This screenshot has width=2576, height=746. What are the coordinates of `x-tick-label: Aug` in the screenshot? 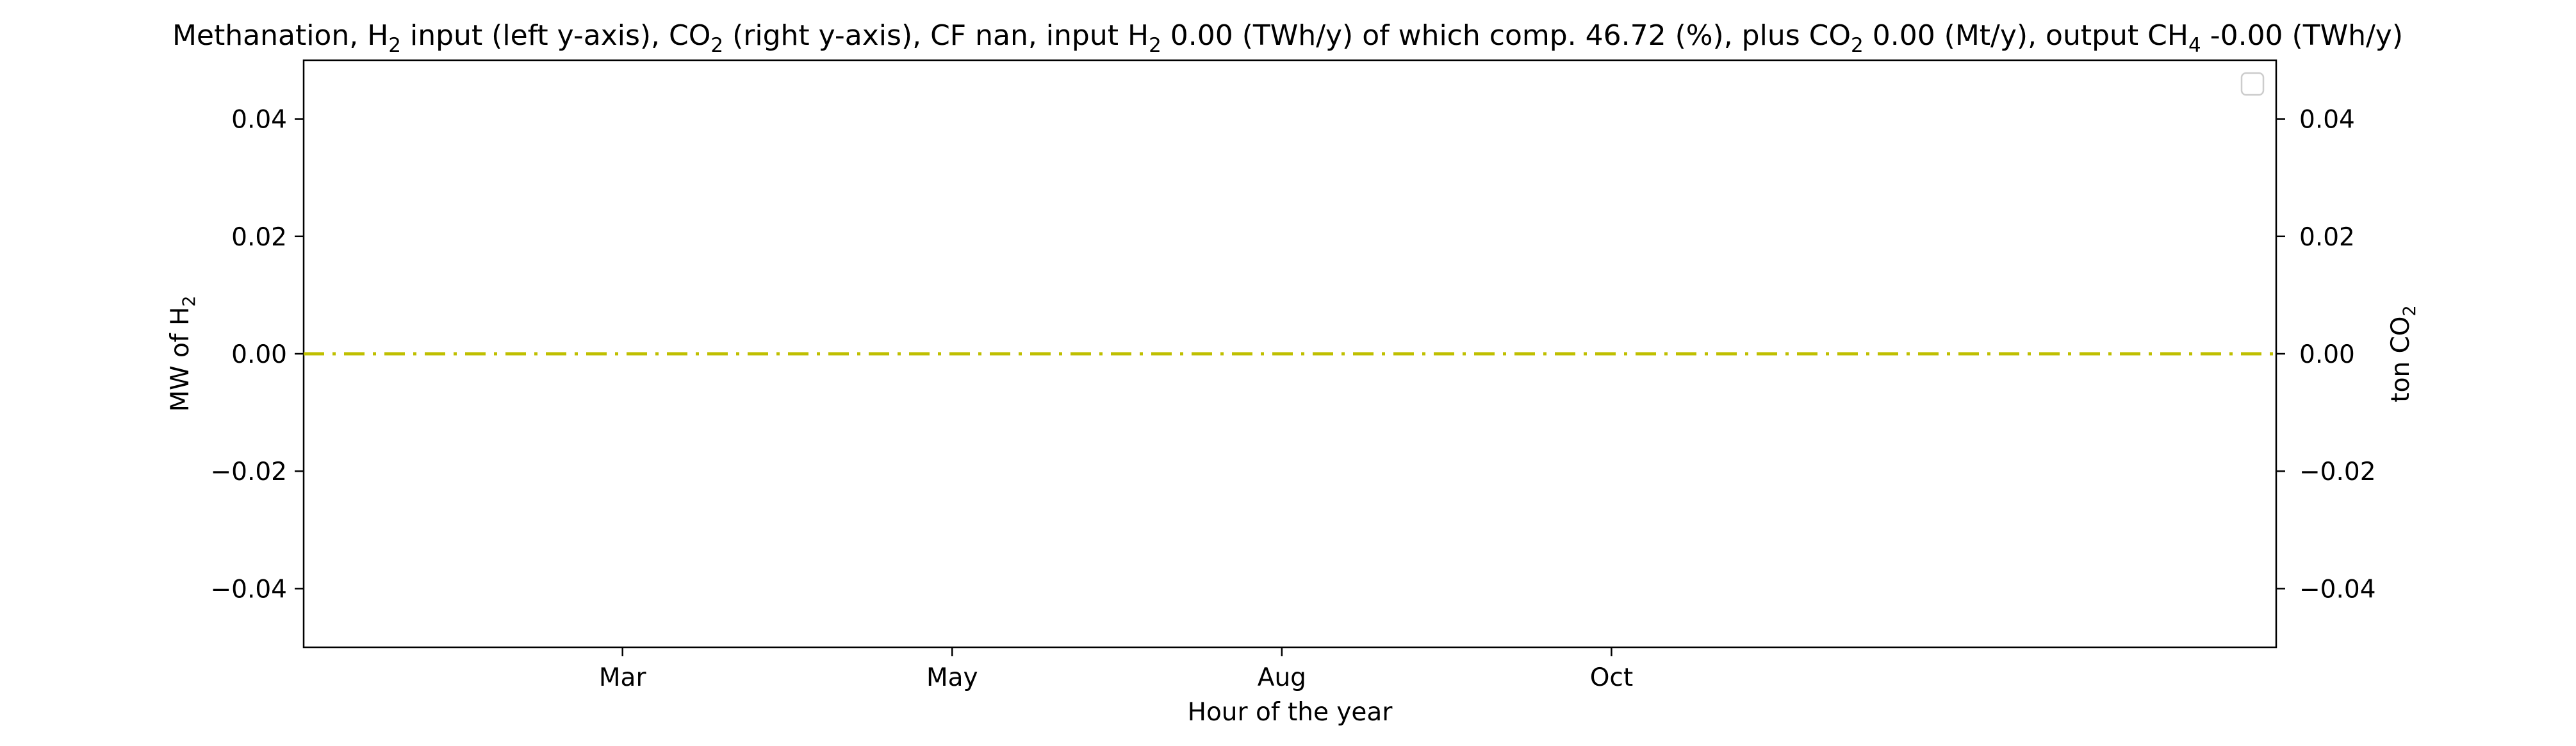 It's located at (1282, 677).